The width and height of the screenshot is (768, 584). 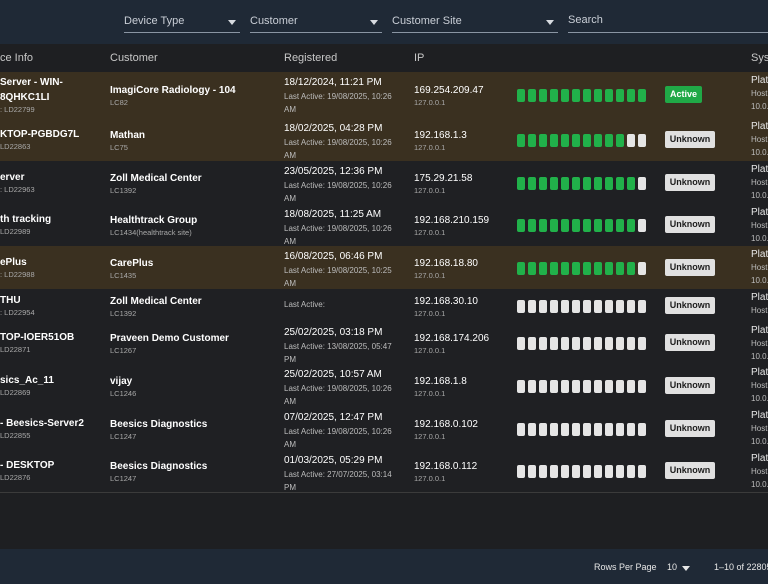 What do you see at coordinates (169, 338) in the screenshot?
I see `customer-name: Praveen Demo Customer` at bounding box center [169, 338].